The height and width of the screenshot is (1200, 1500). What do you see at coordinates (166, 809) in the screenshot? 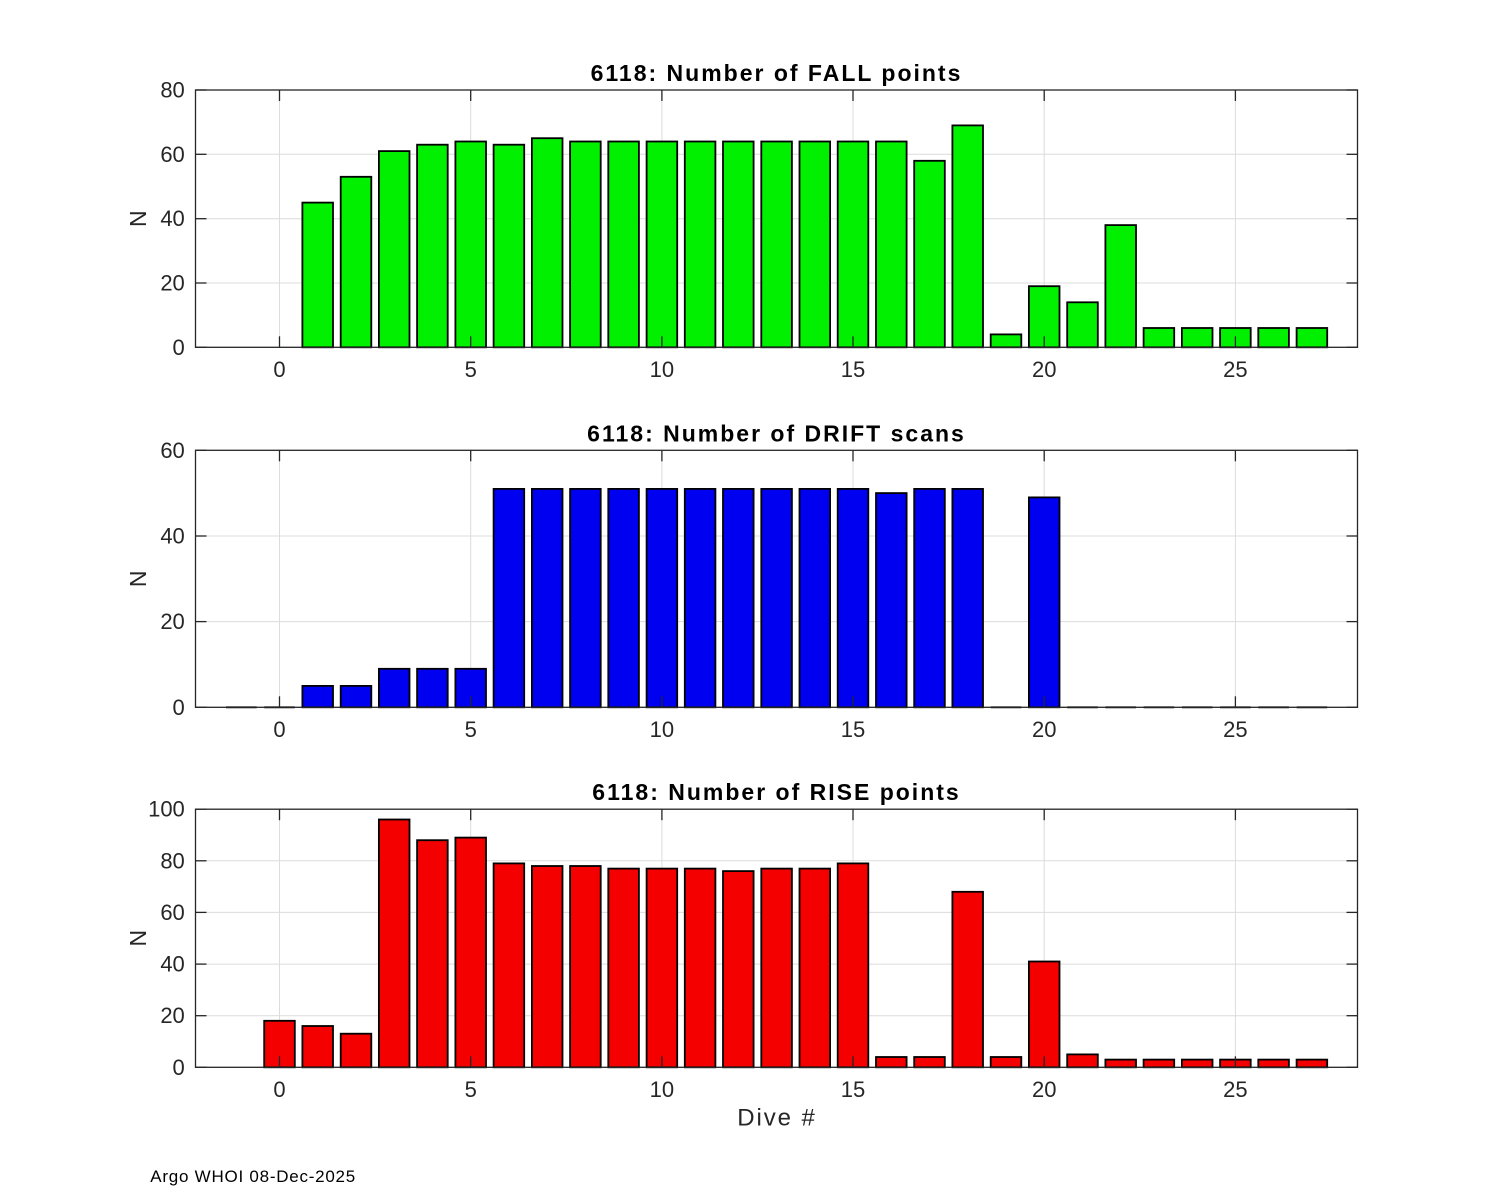
I see `svg-text: 100` at bounding box center [166, 809].